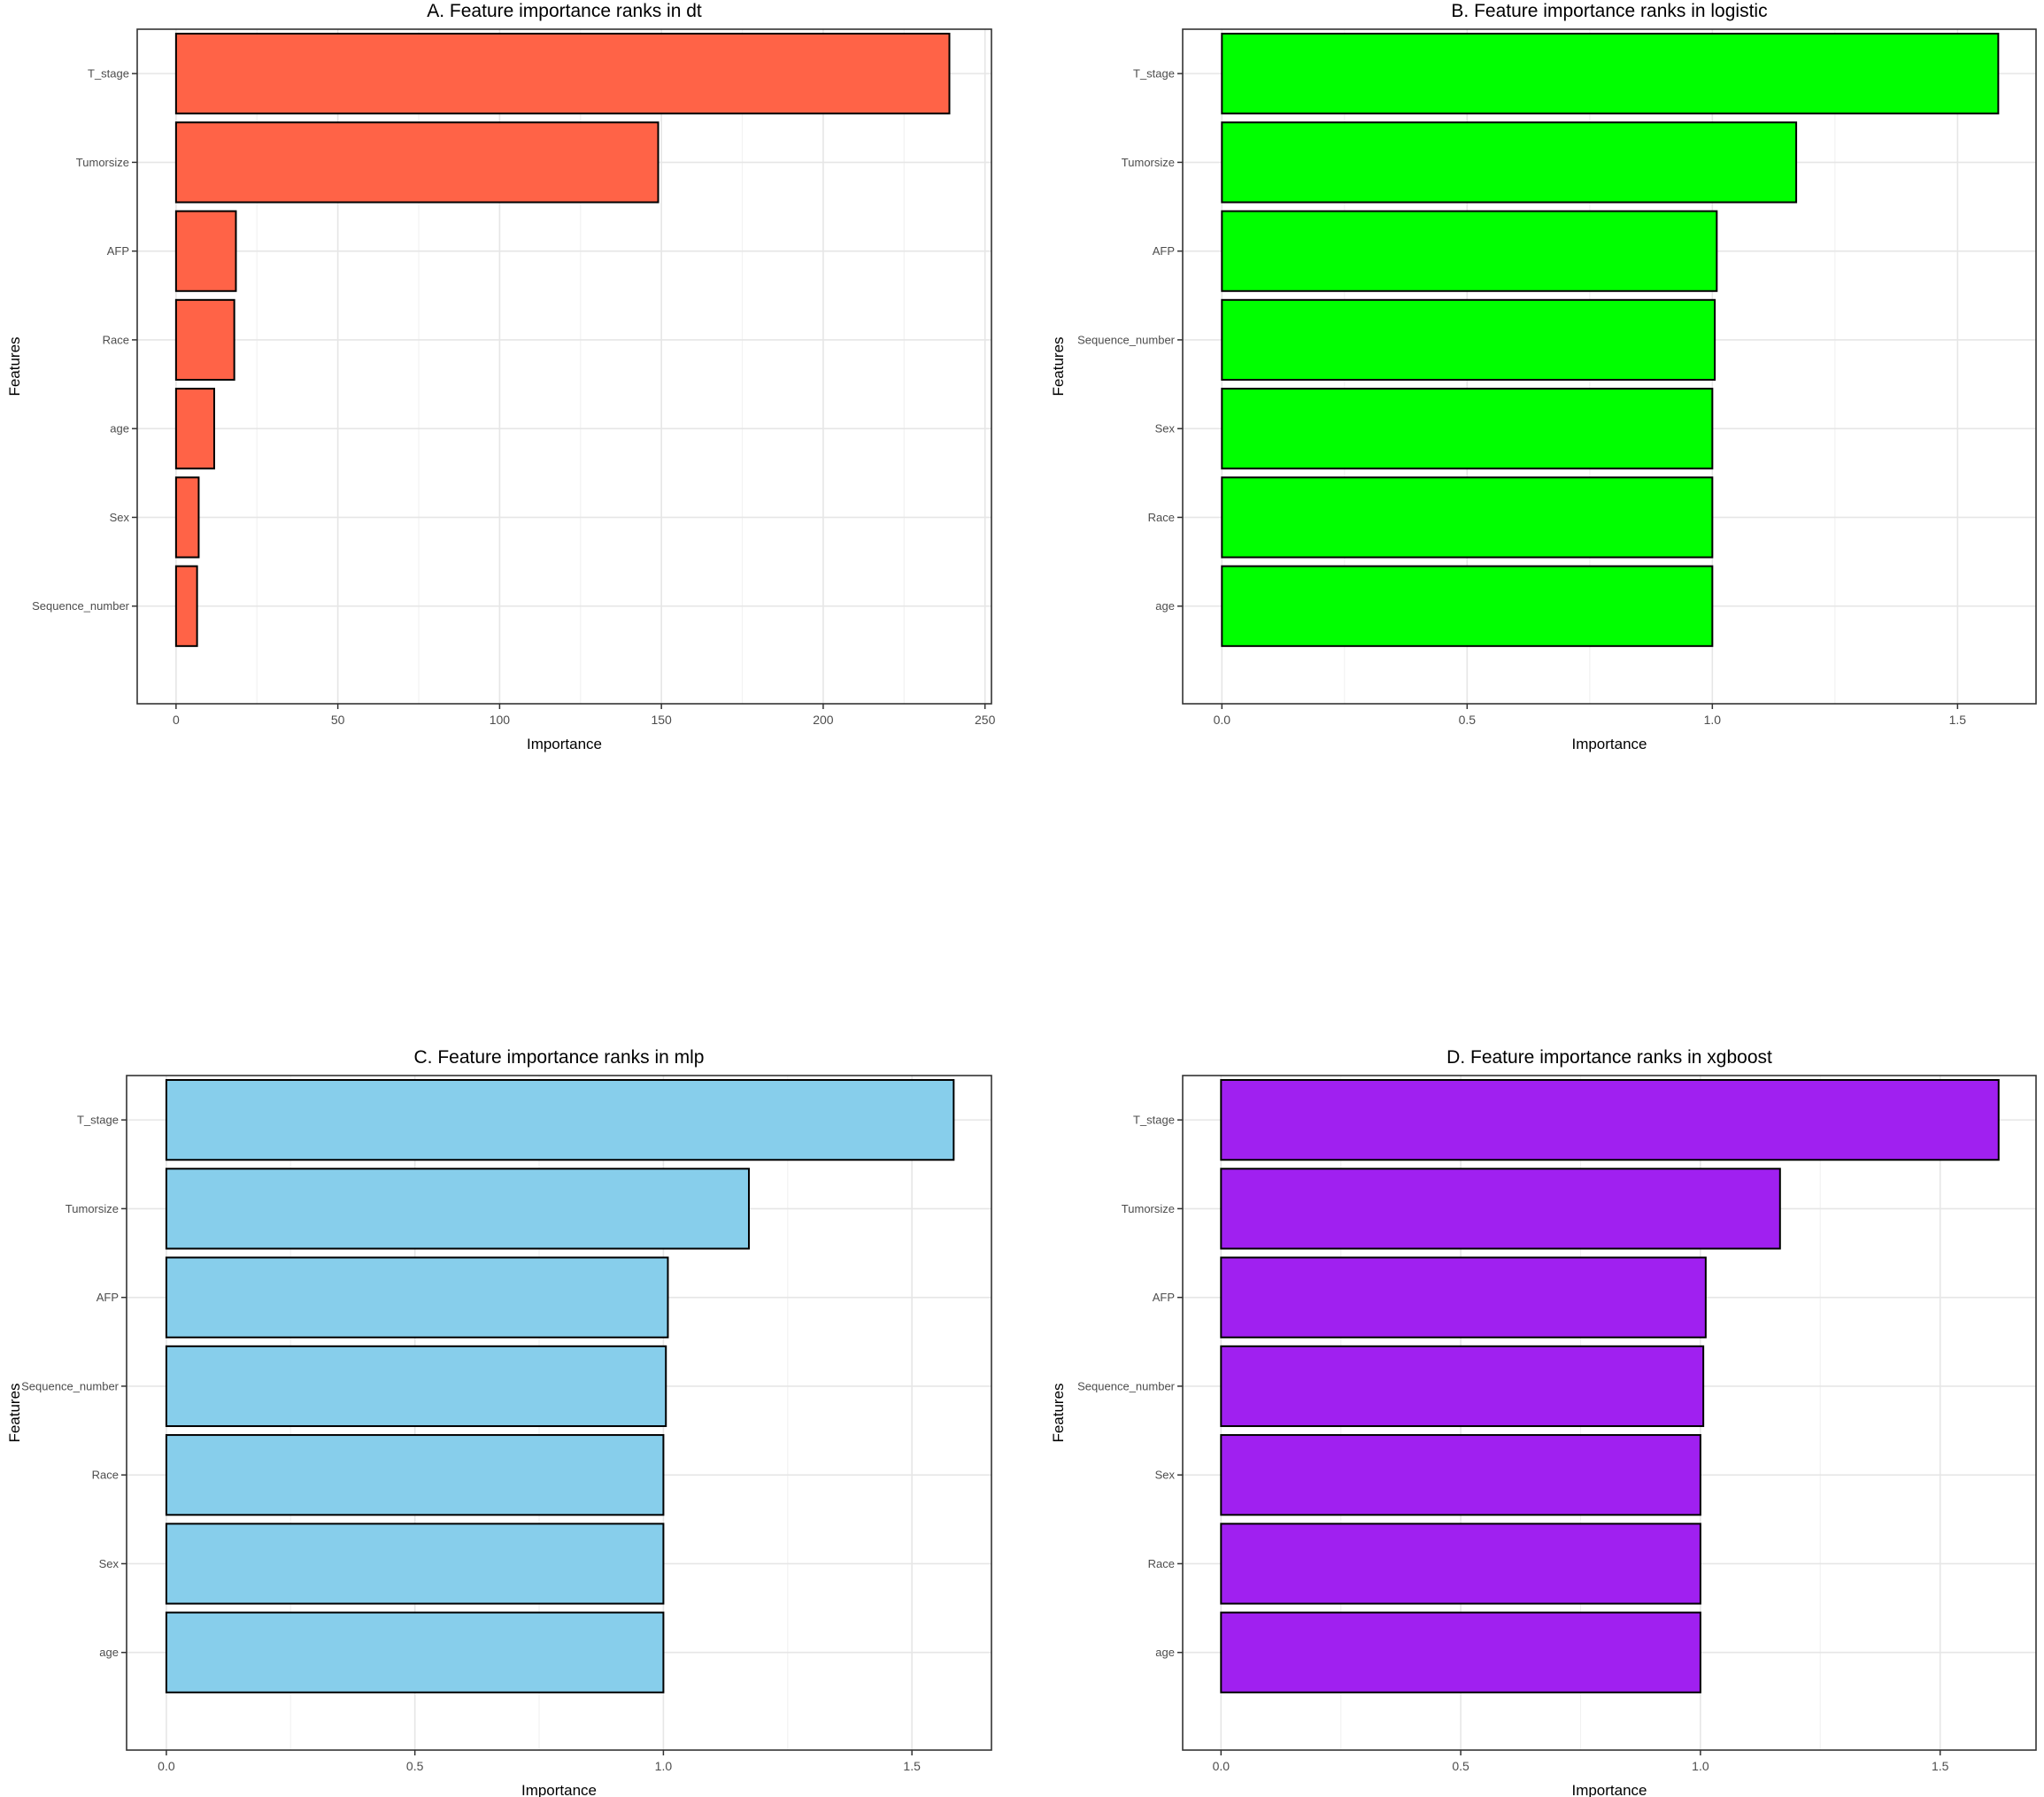 The height and width of the screenshot is (1797, 2044). I want to click on x-tick-label: 200, so click(824, 720).